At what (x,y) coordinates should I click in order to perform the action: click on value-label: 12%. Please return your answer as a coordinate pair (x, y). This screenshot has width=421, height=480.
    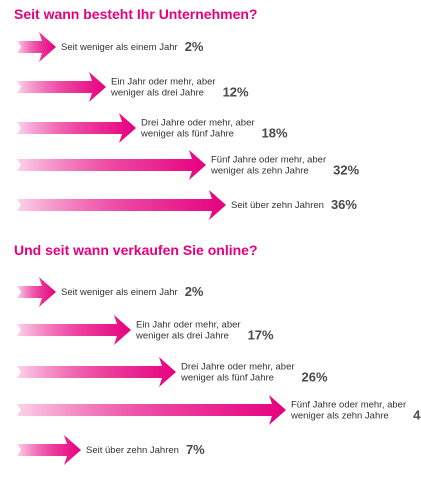
    Looking at the image, I should click on (236, 92).